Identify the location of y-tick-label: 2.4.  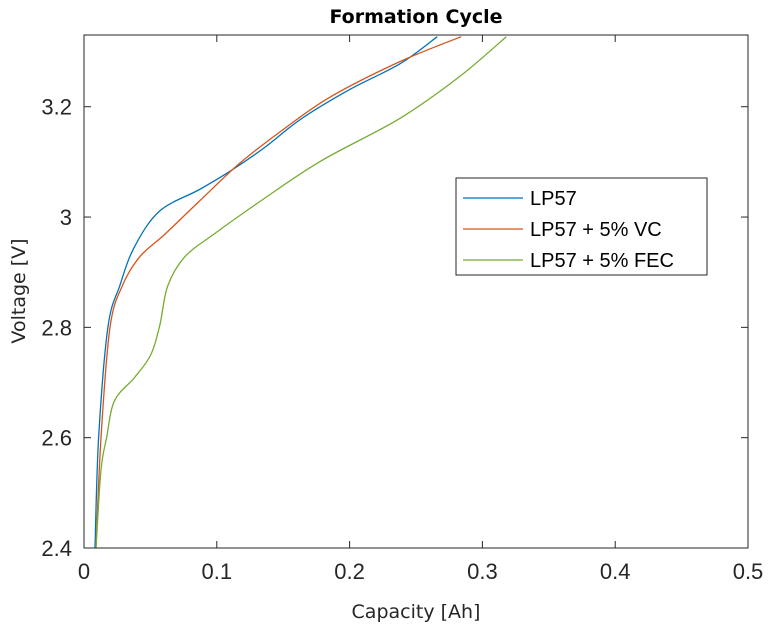
(56, 548).